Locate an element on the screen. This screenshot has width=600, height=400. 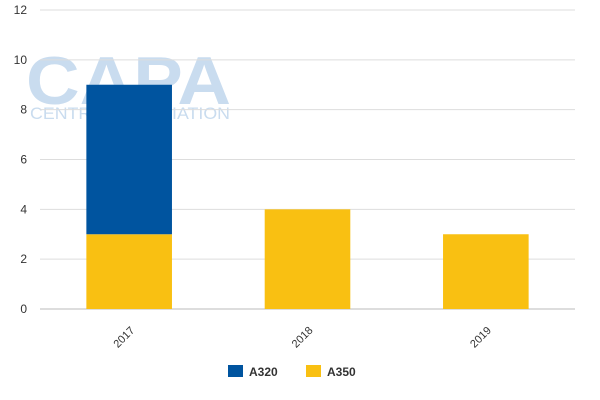
x-tick-label: 2017 is located at coordinates (124, 338).